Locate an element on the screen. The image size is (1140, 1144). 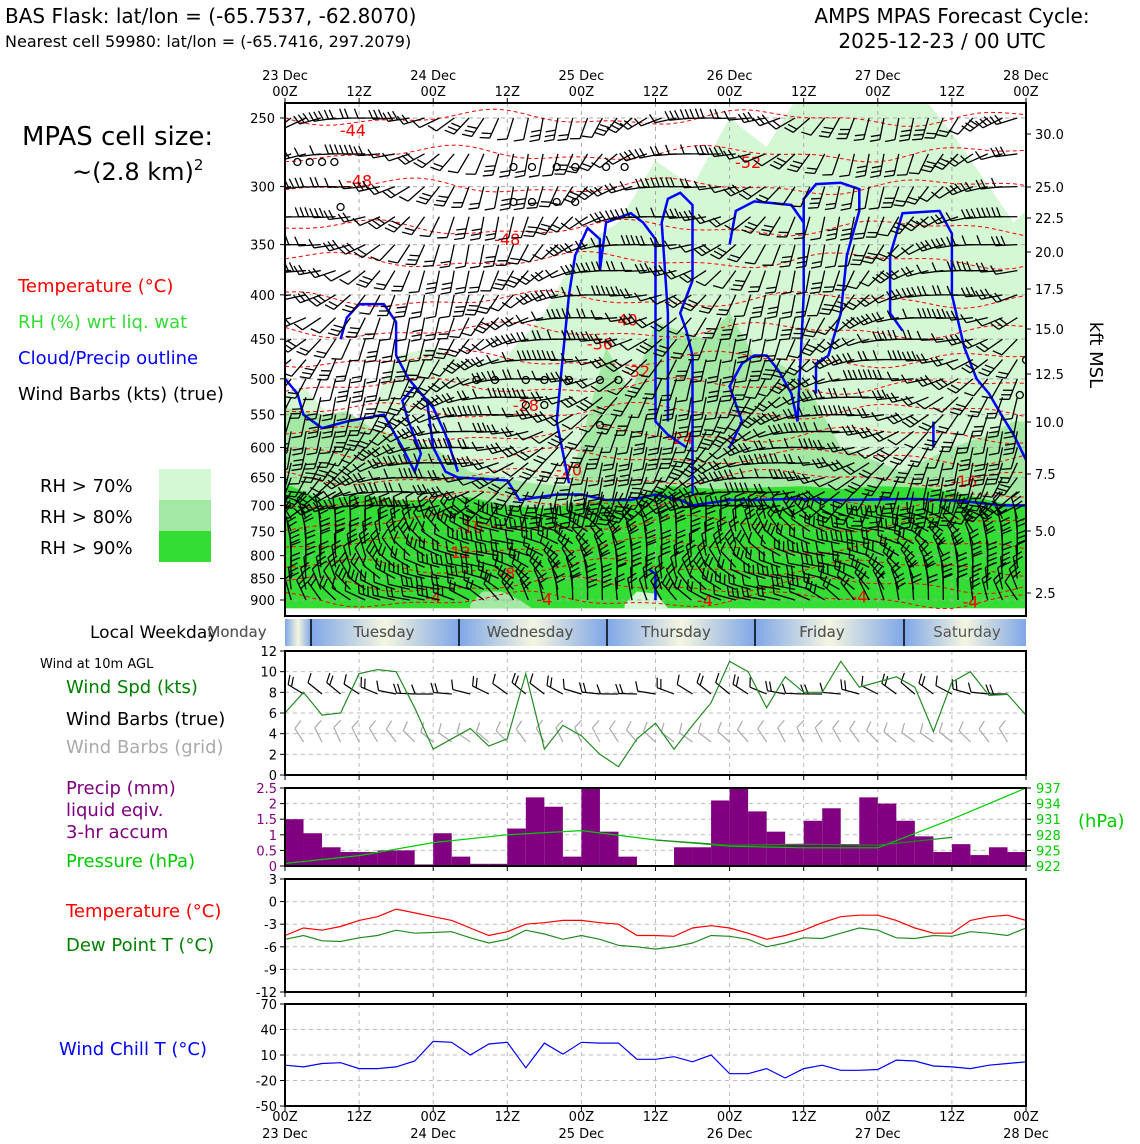
panel-y-tick-label: 0 is located at coordinates (273, 903).